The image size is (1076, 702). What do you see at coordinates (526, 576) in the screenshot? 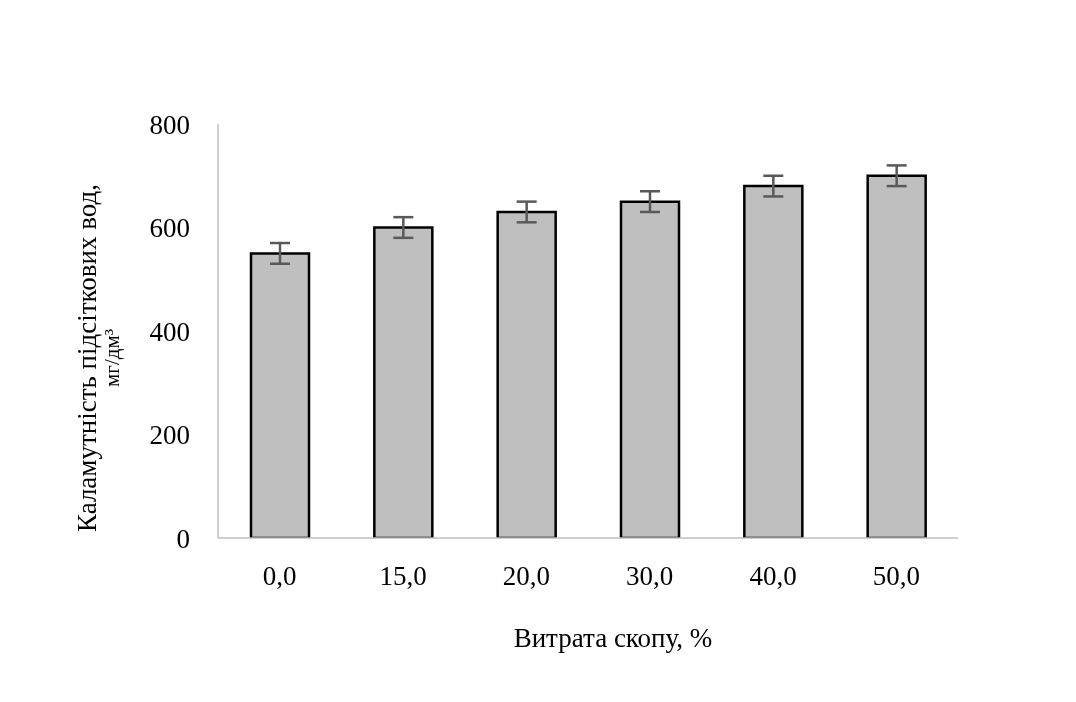
I see `x-tick-label: 20,0` at bounding box center [526, 576].